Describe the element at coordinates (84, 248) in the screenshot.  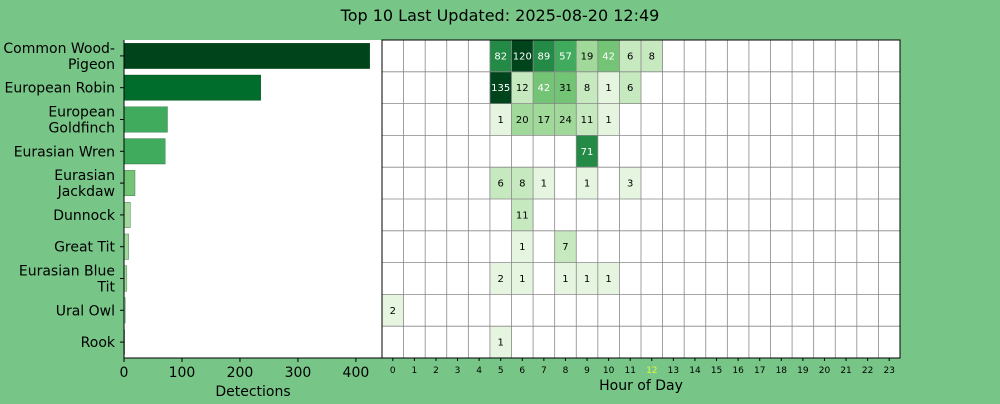
I see `bar-category-label: Great Tit` at that location.